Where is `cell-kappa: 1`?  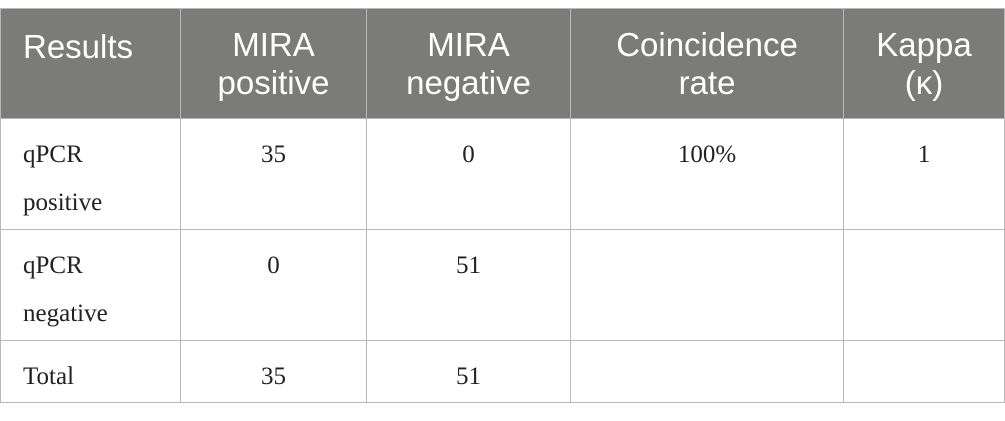 cell-kappa: 1 is located at coordinates (924, 174).